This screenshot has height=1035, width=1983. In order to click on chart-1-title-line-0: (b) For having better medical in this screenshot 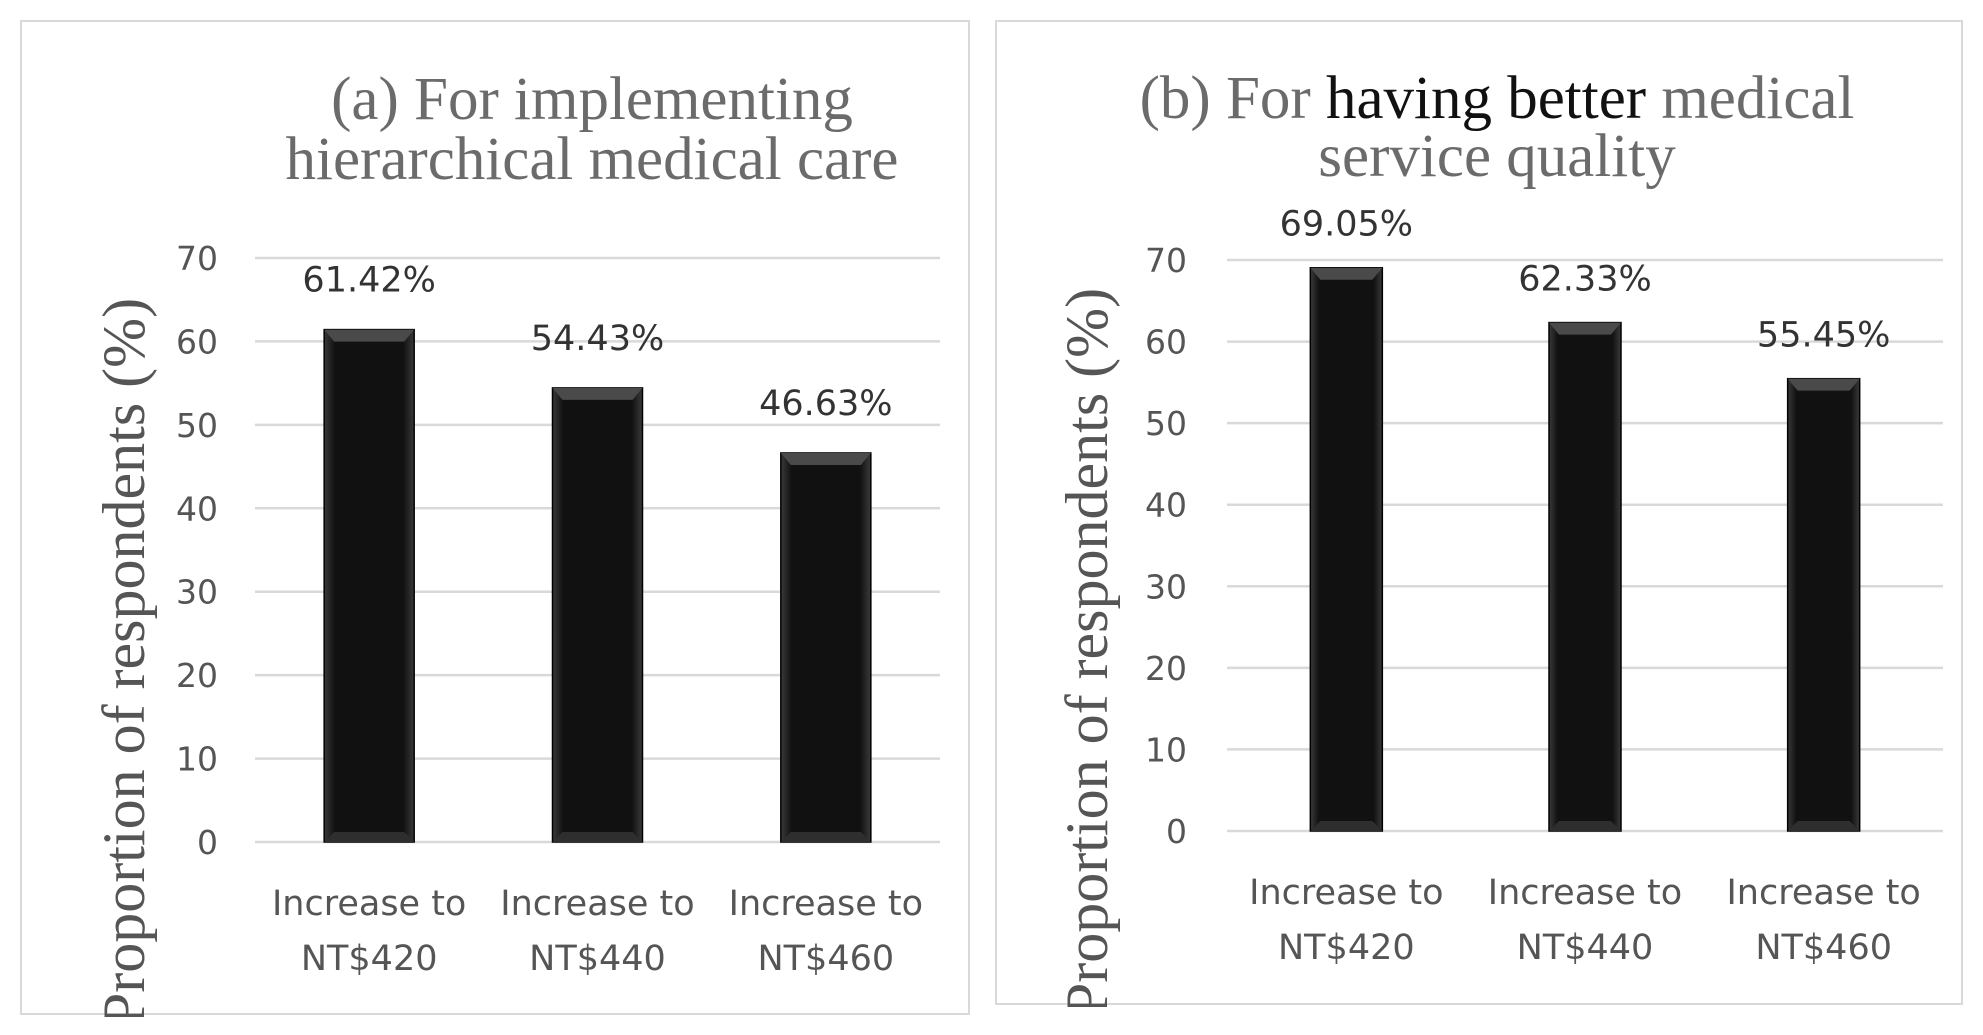, I will do `click(1497, 98)`.